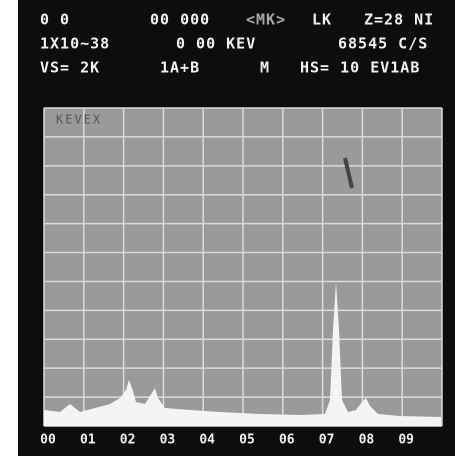  Describe the element at coordinates (216, 44) in the screenshot. I see `header-text: 0 00 KEV` at that location.